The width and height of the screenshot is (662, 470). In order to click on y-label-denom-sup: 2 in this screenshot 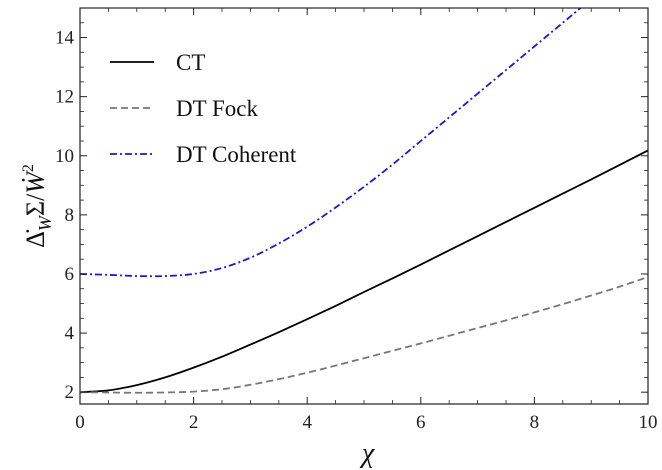, I will do `click(28, 168)`.